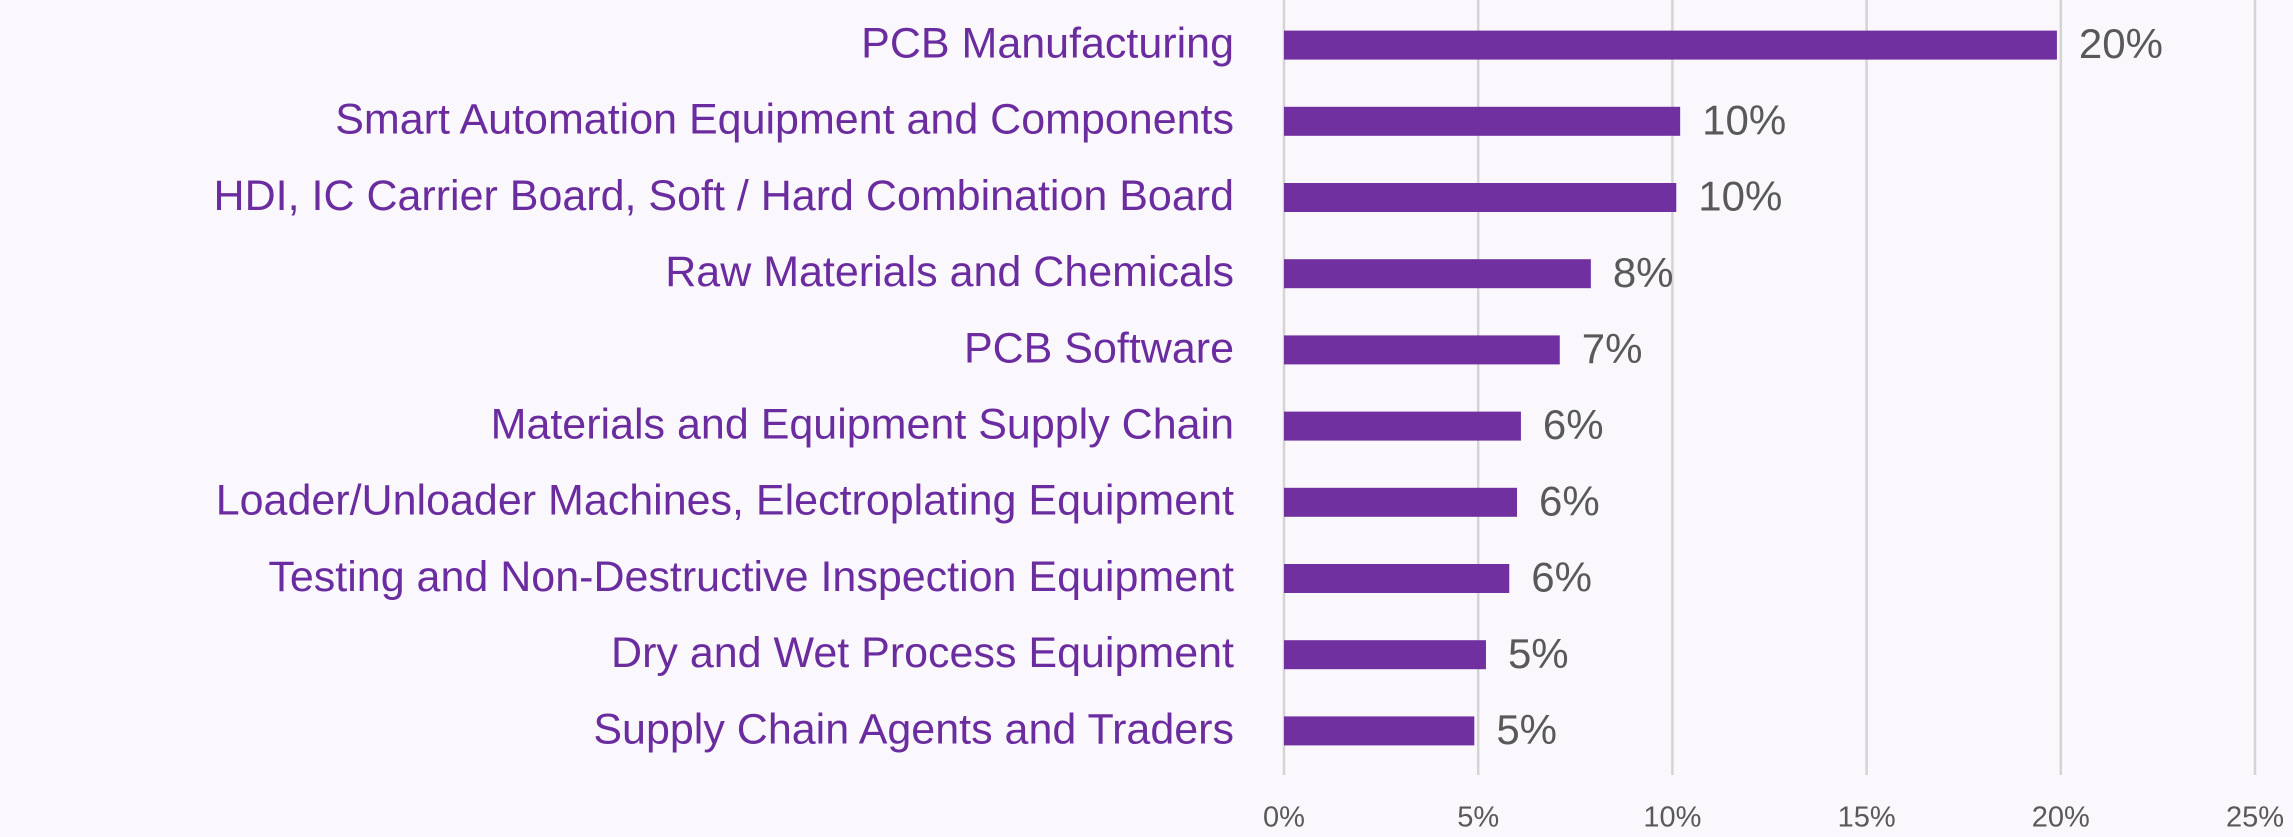 The height and width of the screenshot is (837, 2293). What do you see at coordinates (1672, 818) in the screenshot?
I see `x-tick-label: 10%` at bounding box center [1672, 818].